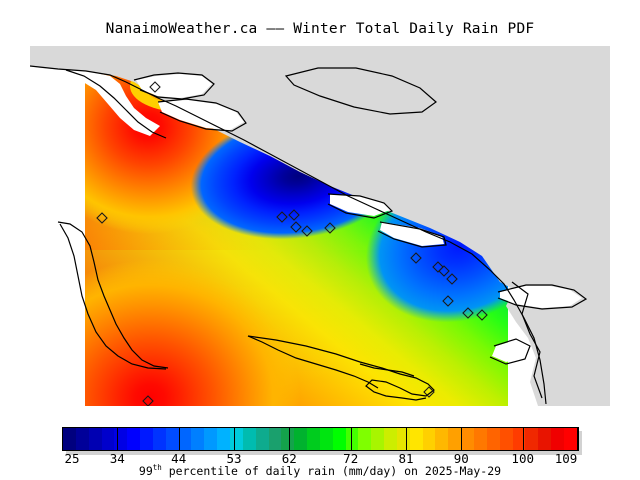  I want to click on colorbar-tick-label: 62, so click(289, 458).